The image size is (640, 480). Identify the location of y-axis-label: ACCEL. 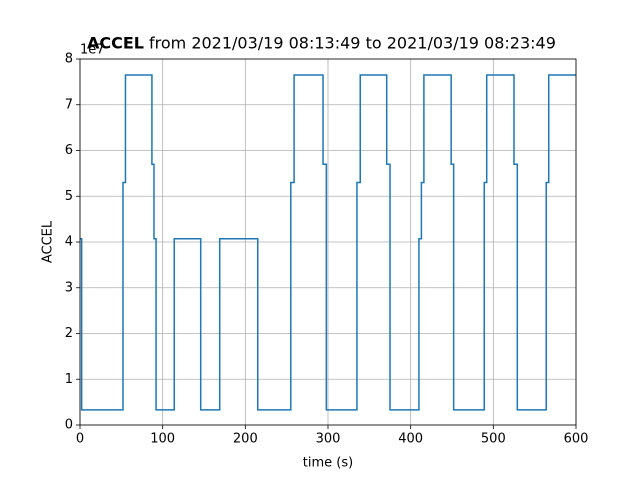
(48, 241).